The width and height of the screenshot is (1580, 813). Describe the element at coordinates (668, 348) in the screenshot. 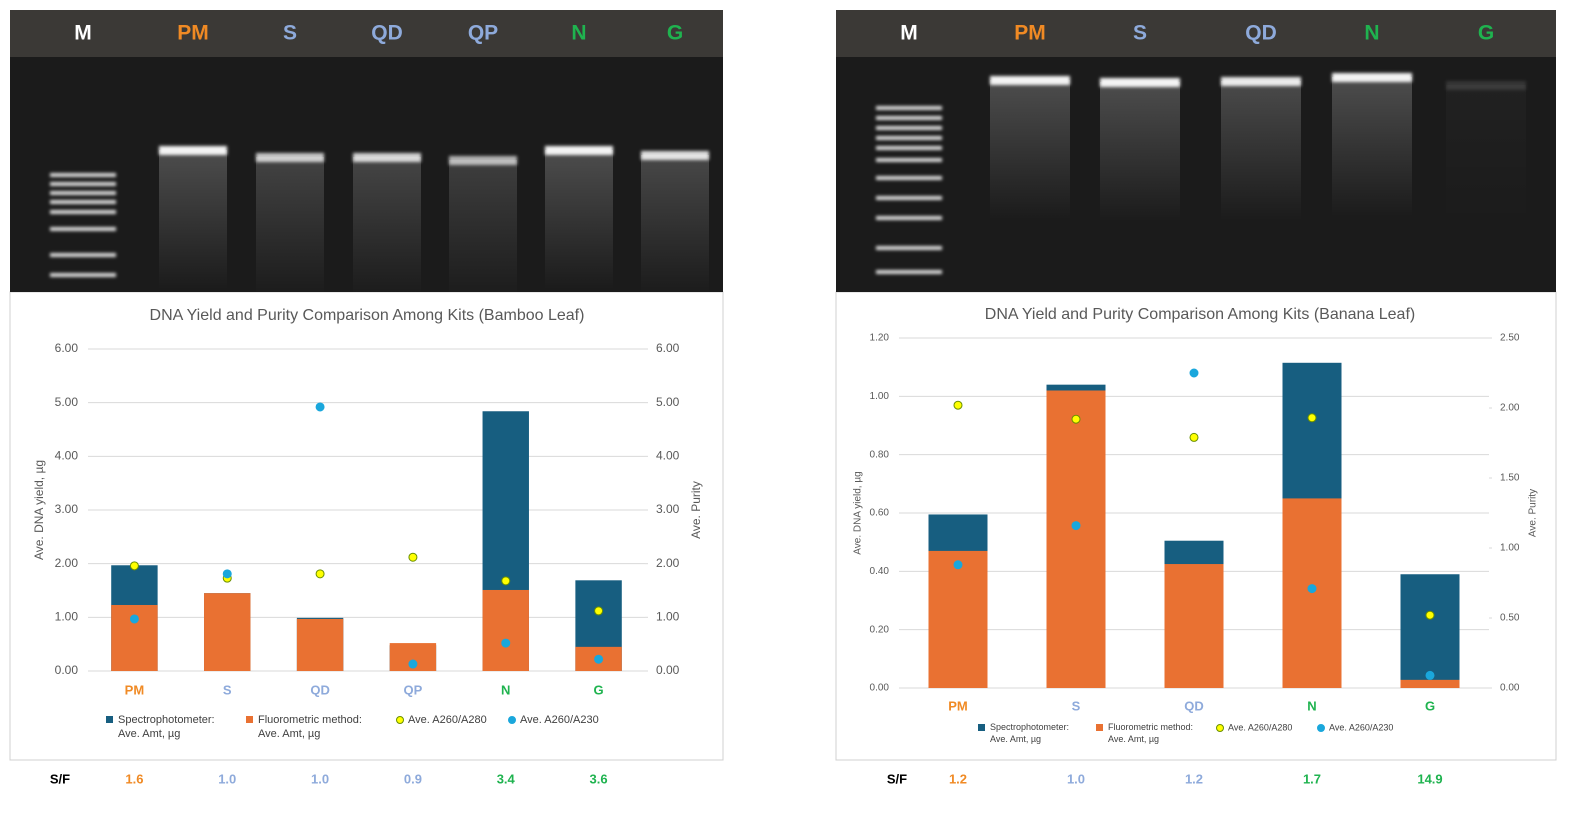

I see `y2-tick-label: 6.00` at that location.